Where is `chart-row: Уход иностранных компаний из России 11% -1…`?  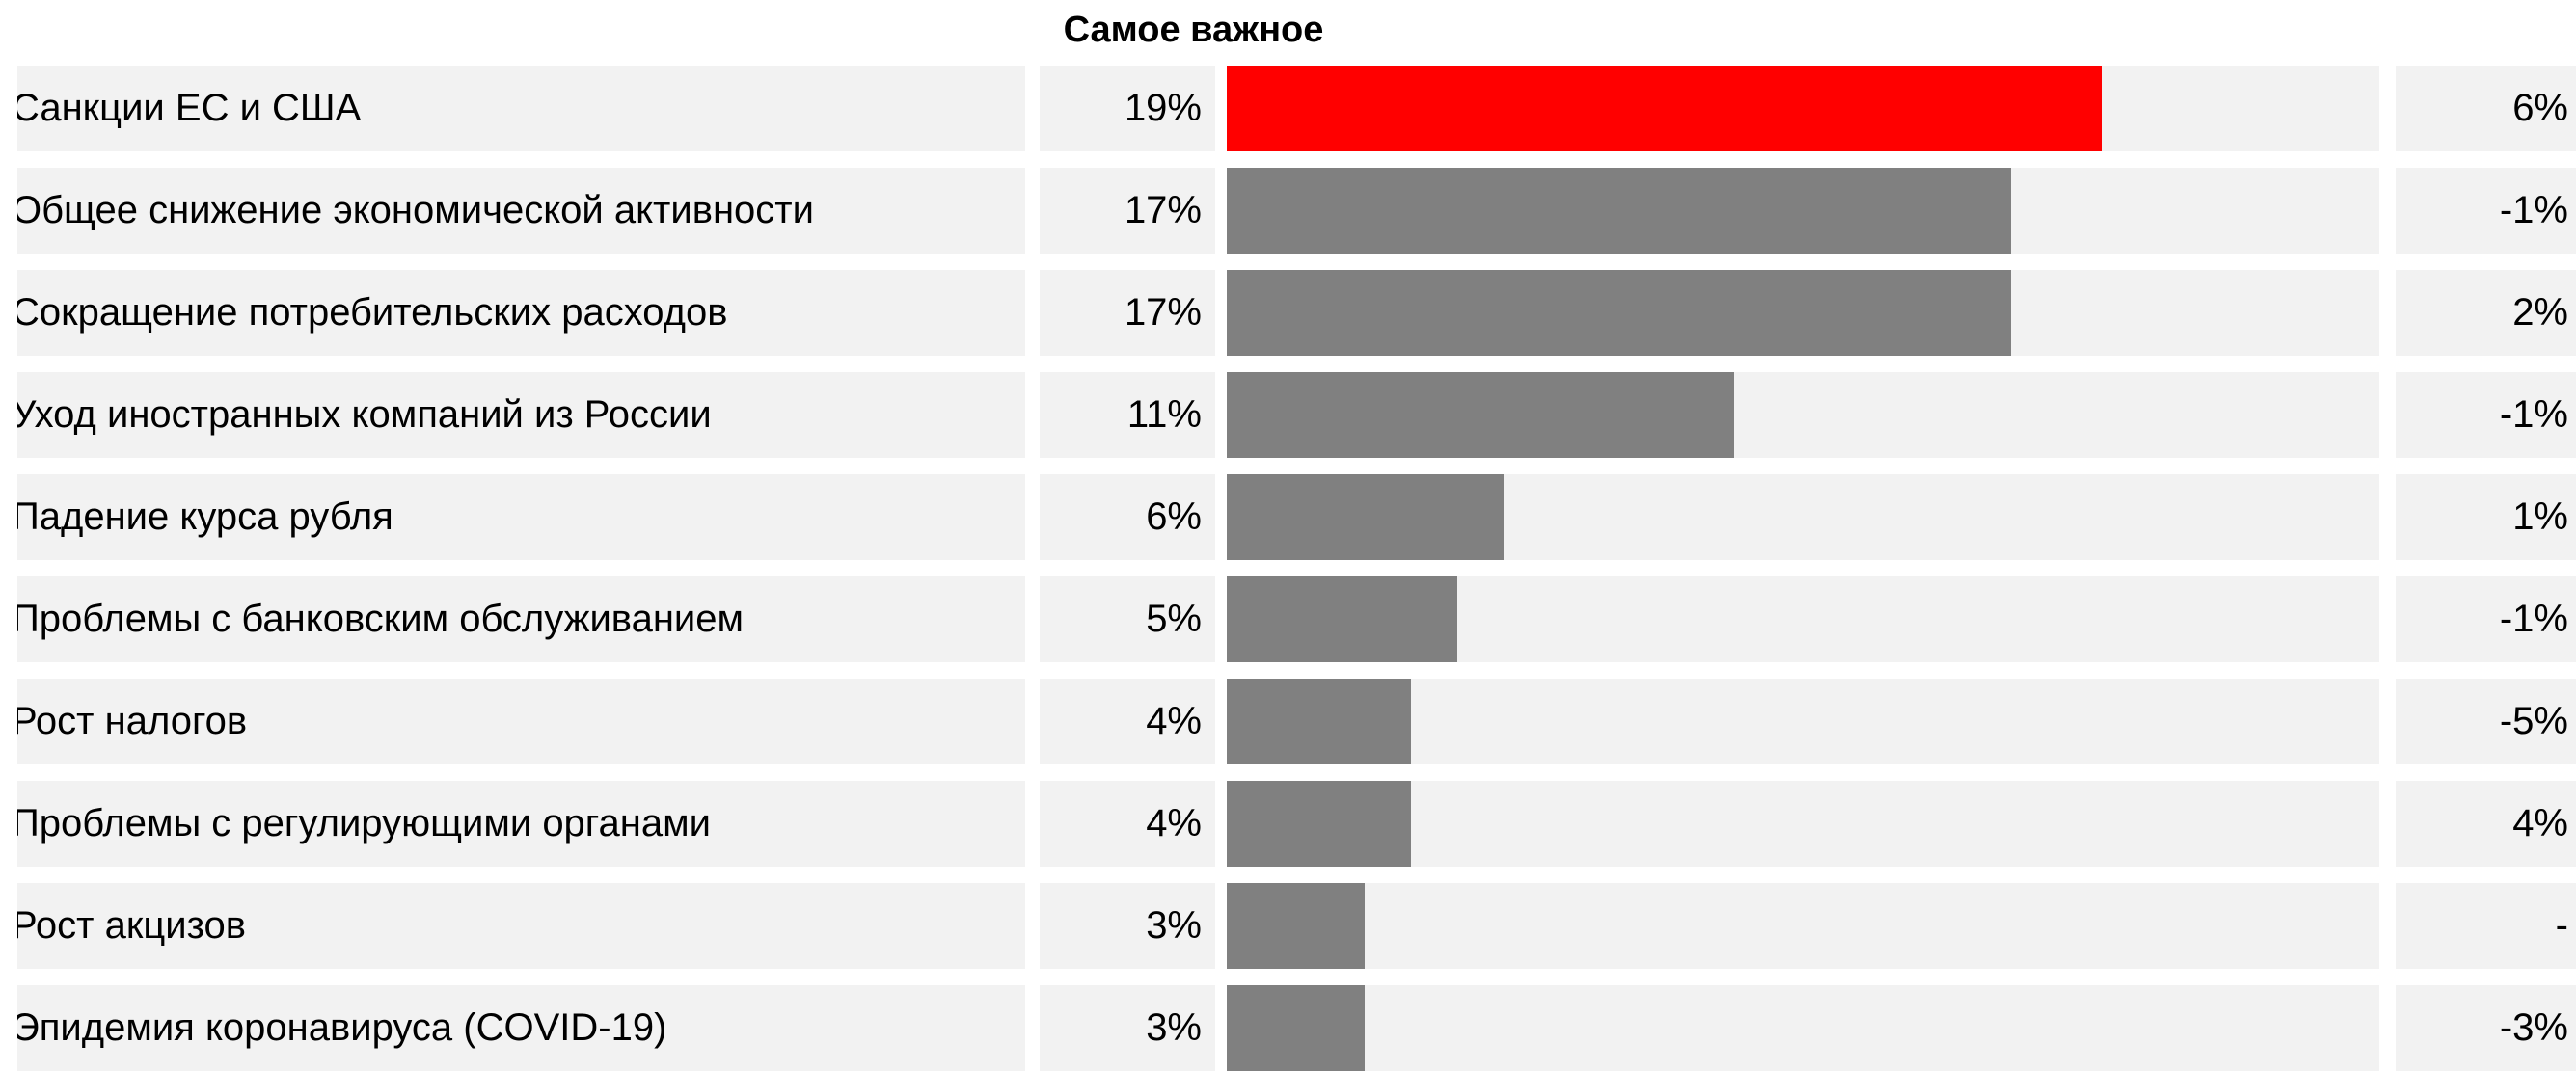
chart-row: Уход иностранных компаний из России 11% -1… is located at coordinates (1288, 415).